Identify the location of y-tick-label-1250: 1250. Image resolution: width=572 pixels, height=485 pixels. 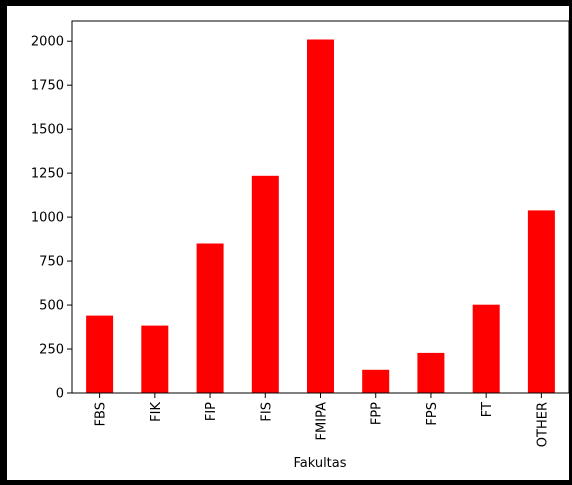
(47, 174).